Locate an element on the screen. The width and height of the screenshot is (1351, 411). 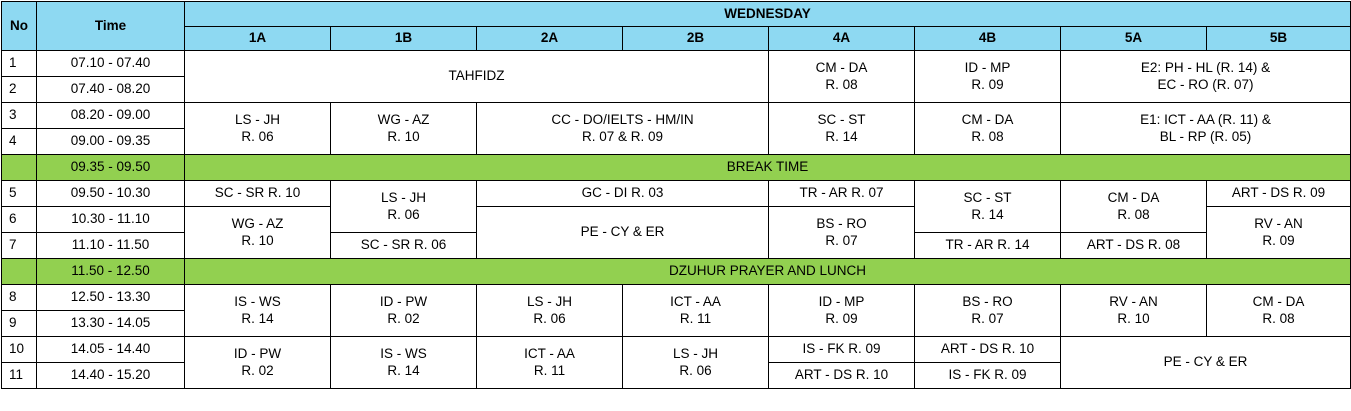
period-time: 07.10 - 07.40 is located at coordinates (110, 63).